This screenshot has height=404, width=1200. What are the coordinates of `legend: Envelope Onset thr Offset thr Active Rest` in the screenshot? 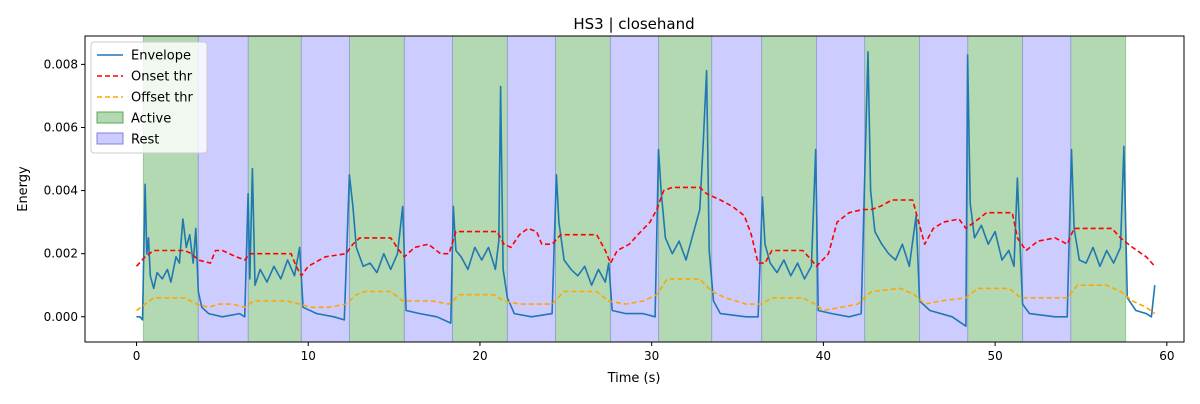 It's located at (149, 97).